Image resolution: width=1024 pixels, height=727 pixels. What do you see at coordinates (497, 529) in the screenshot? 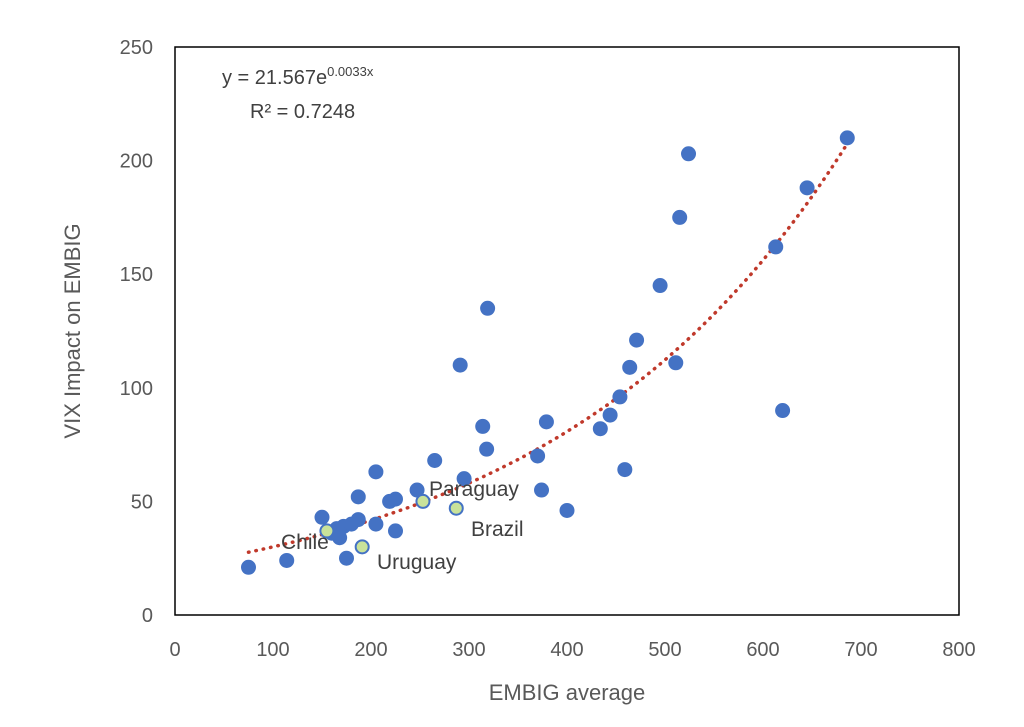
I see `point-label-brazil: Brazil` at bounding box center [497, 529].